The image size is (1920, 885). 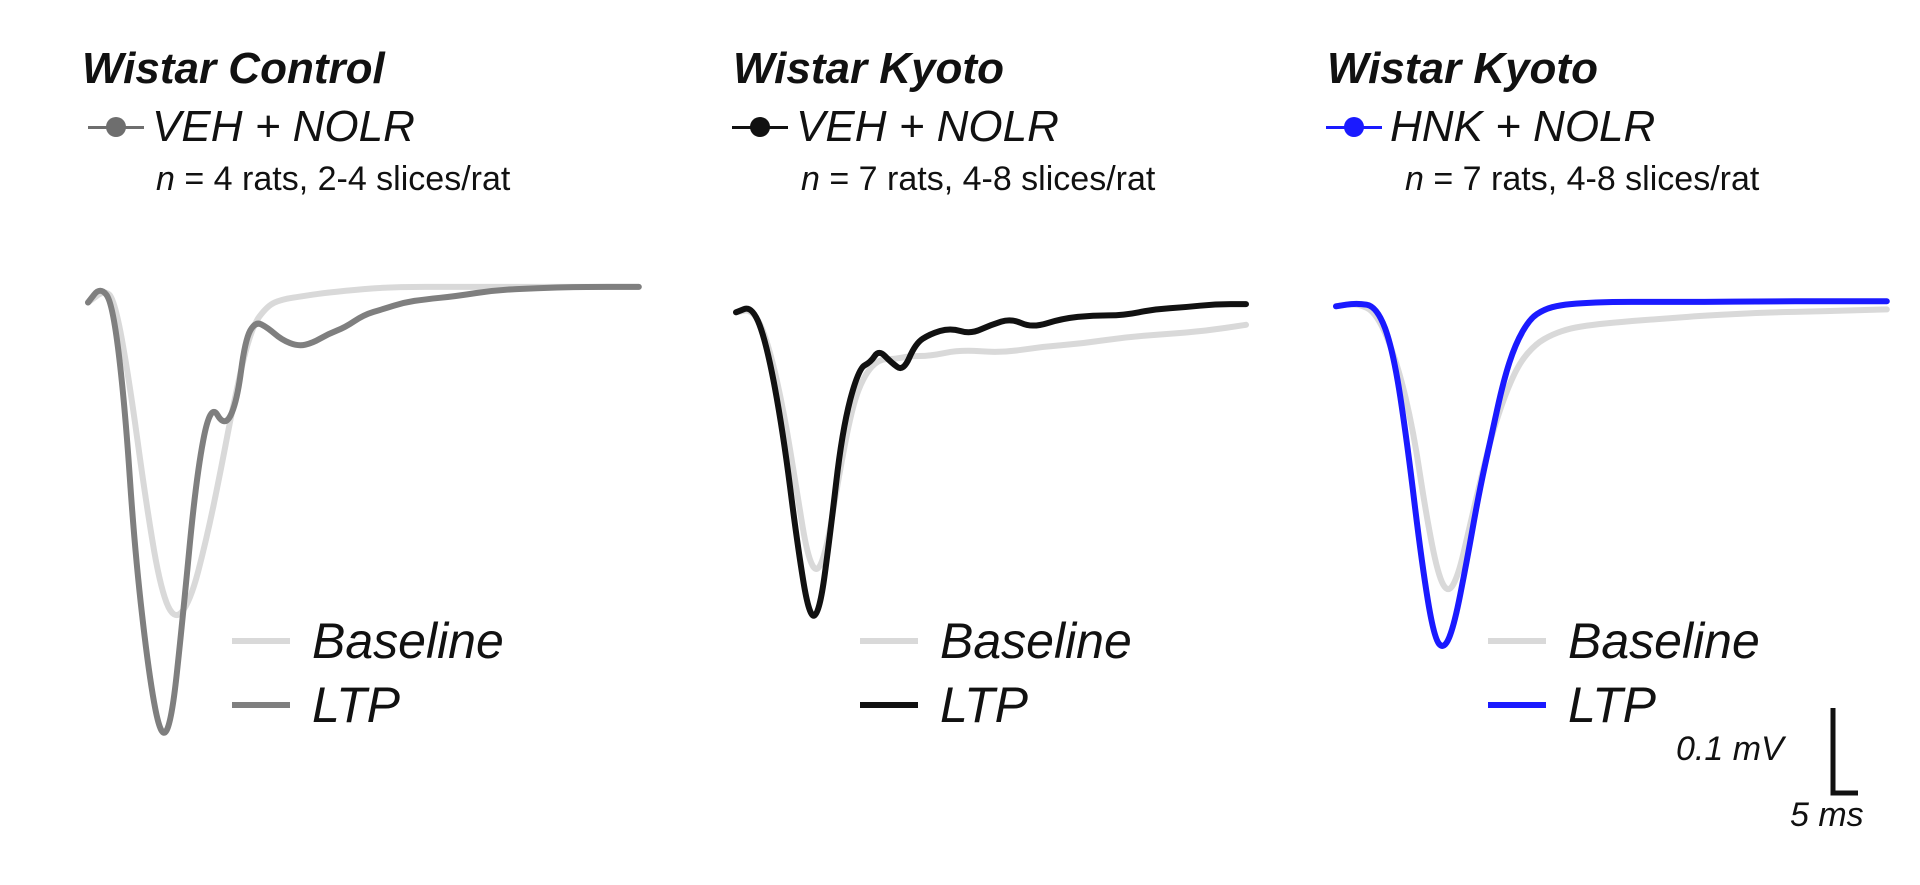 I want to click on panel-2-ltp-trace, so click(x=991, y=460).